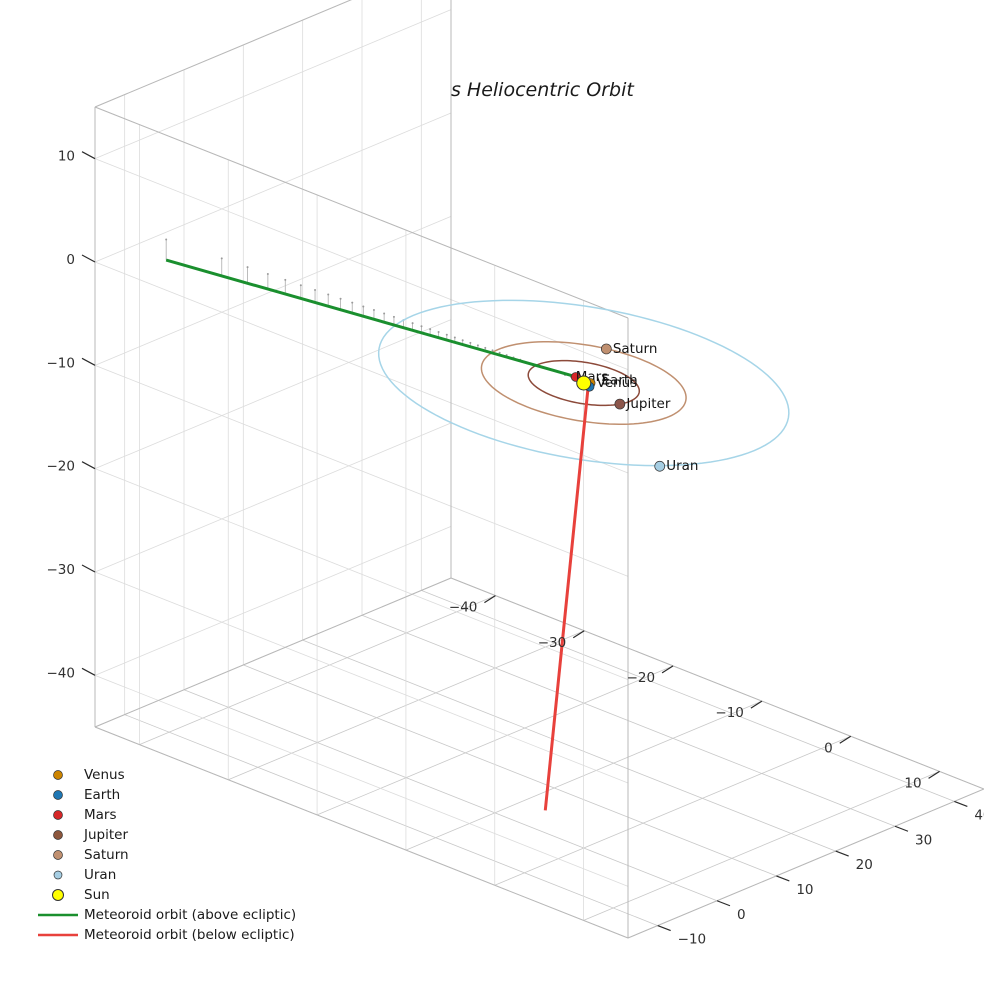 The image size is (984, 984). I want to click on trajectory-above-ecliptic, so click(377, 320).